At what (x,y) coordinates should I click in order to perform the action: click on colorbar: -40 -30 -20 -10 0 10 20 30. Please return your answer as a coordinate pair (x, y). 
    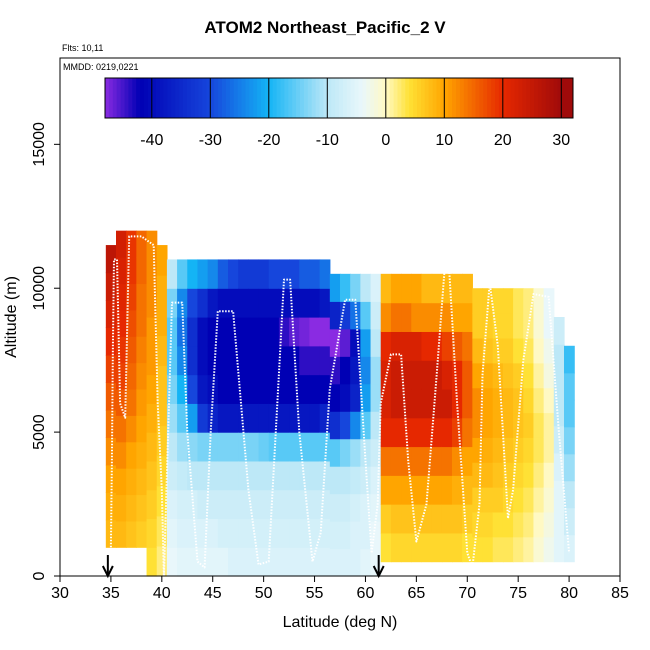
    Looking at the image, I should click on (339, 113).